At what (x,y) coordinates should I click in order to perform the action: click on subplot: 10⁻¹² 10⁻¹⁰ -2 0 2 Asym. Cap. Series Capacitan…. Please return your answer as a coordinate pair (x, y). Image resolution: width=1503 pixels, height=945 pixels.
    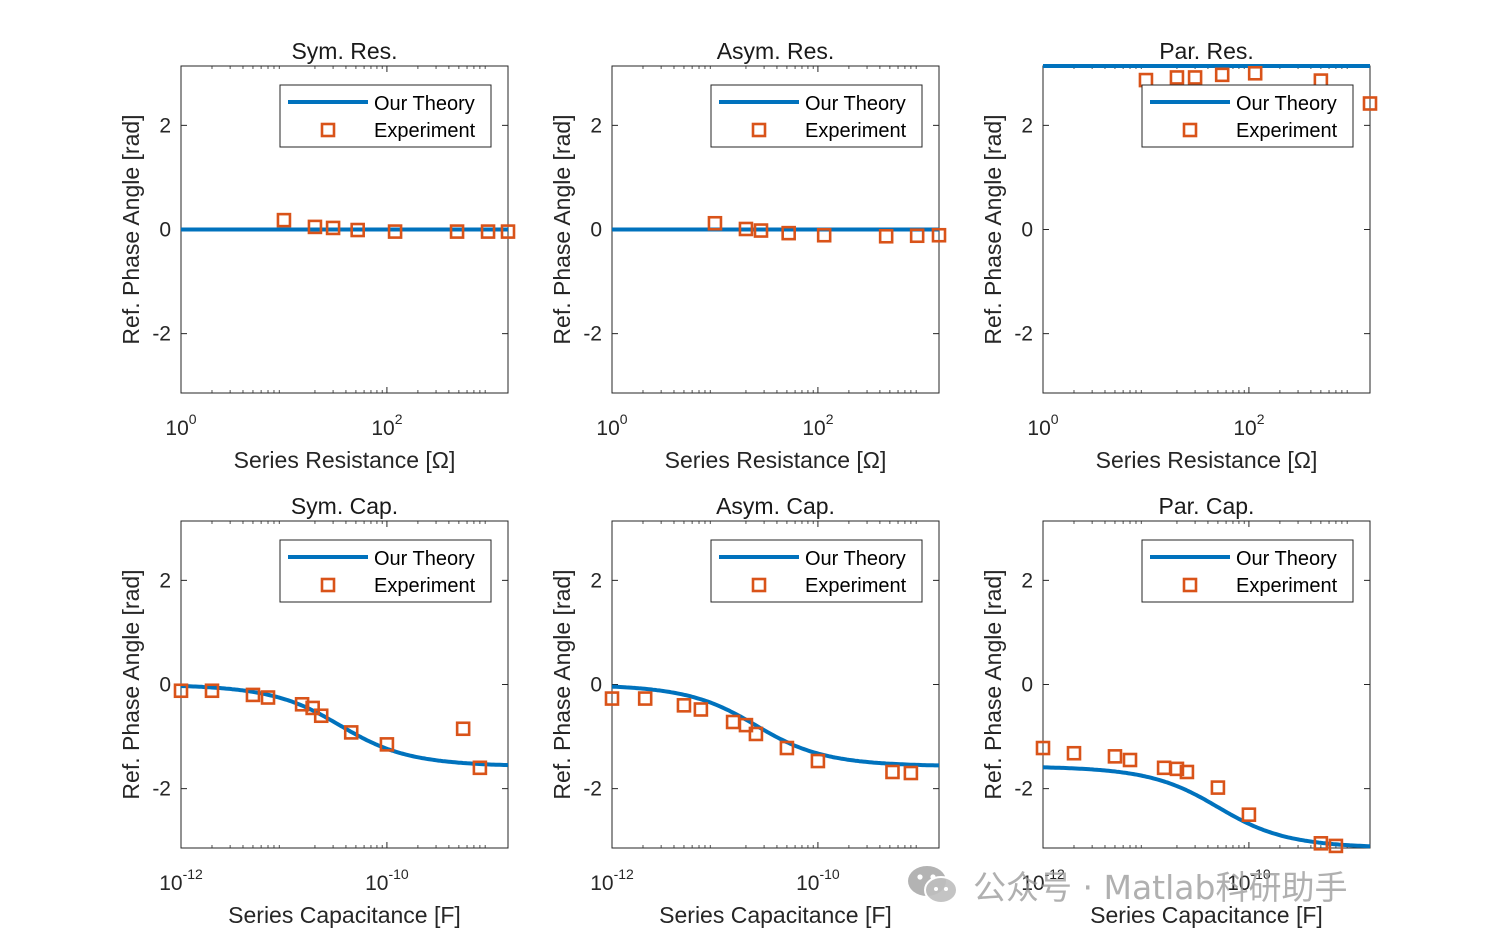
    Looking at the image, I should click on (744, 710).